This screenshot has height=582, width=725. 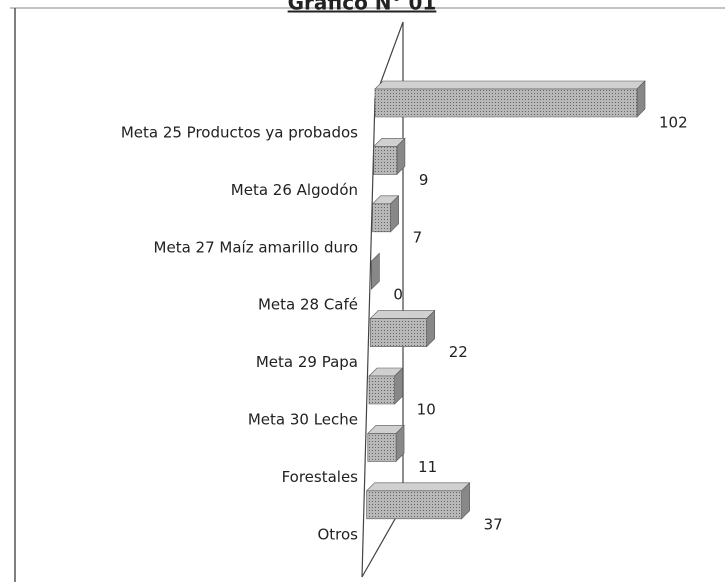 What do you see at coordinates (424, 180) in the screenshot?
I see `value-label: 9` at bounding box center [424, 180].